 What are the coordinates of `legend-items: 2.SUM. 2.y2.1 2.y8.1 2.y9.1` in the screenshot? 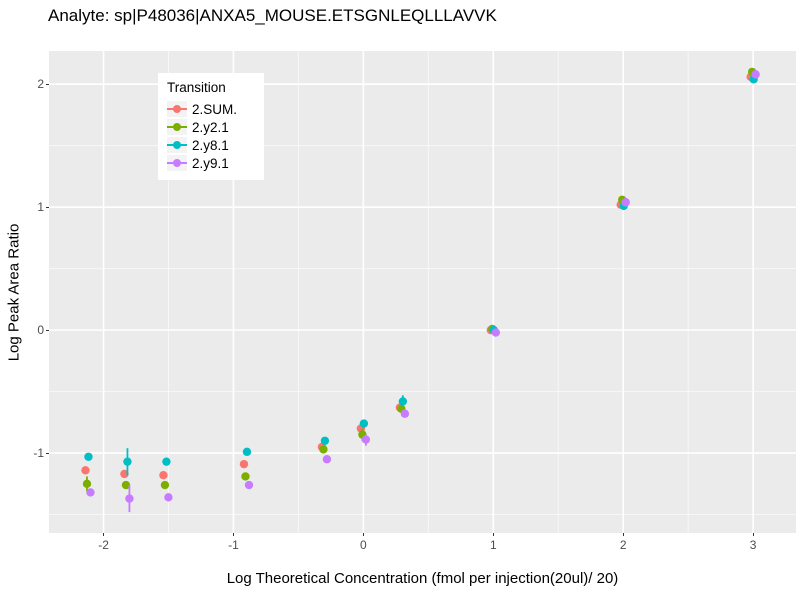 It's located at (211, 136).